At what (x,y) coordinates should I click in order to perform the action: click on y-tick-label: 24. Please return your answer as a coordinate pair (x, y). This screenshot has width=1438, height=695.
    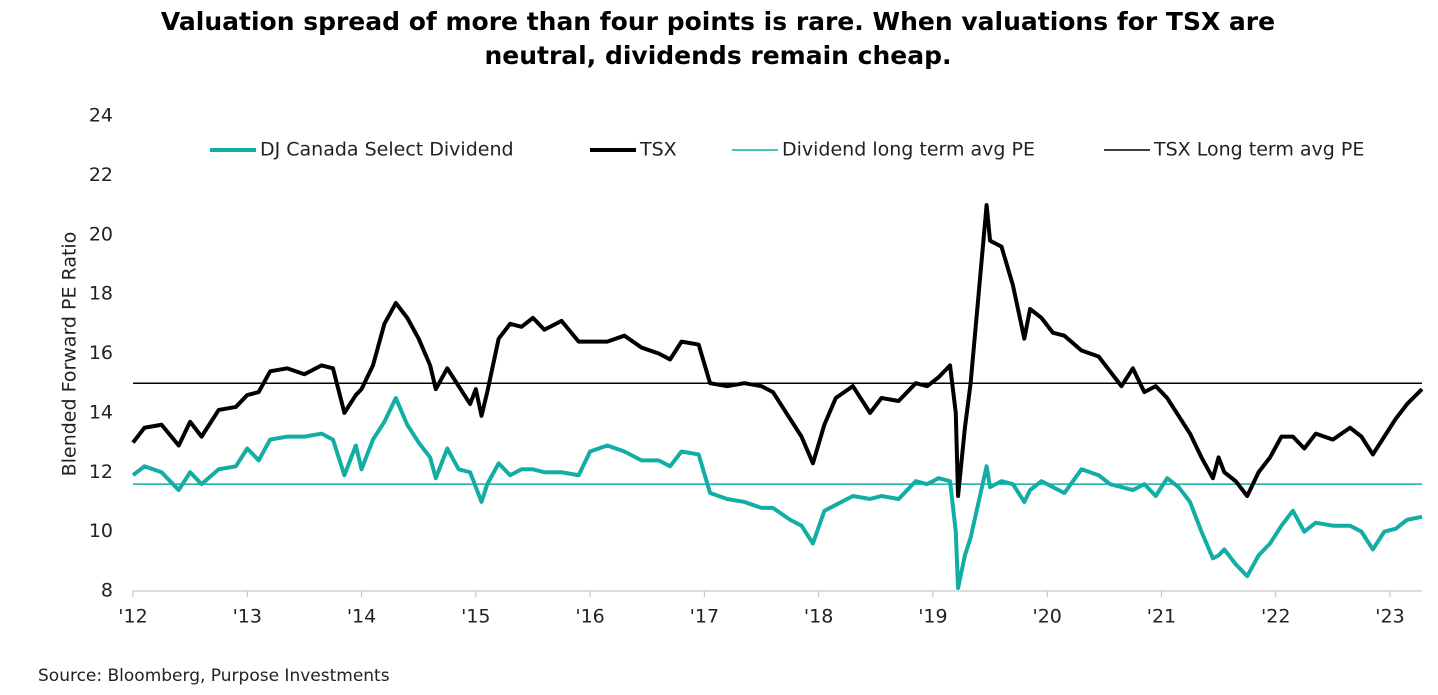
    Looking at the image, I should click on (101, 116).